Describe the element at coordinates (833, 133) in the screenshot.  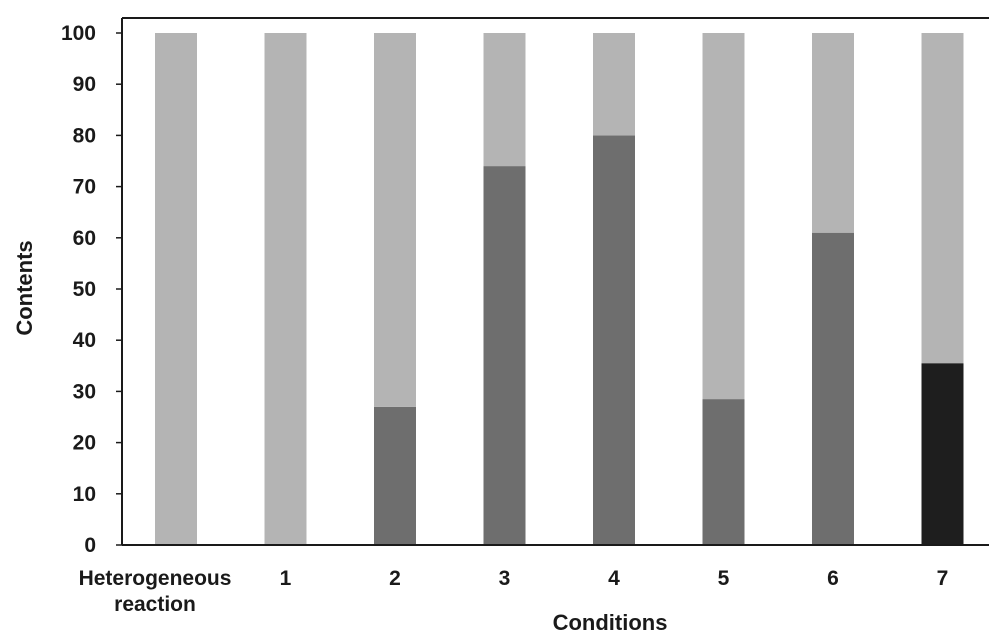
I see `bar-segment-series2-cat7` at that location.